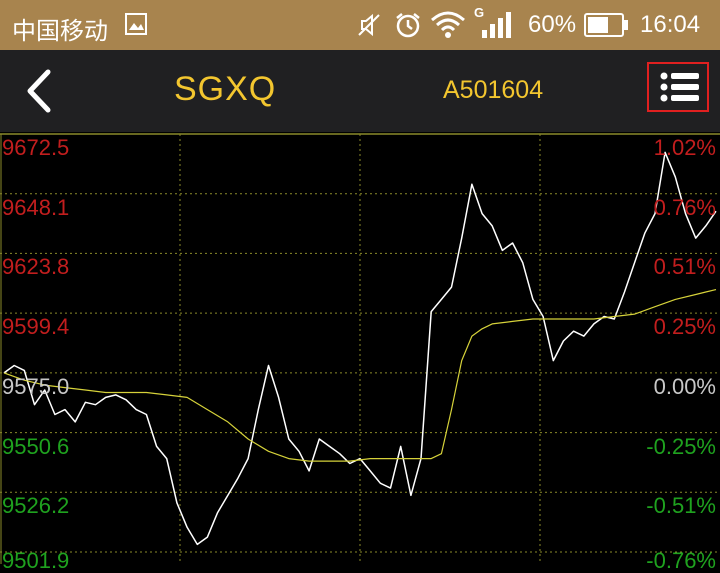 Image resolution: width=720 pixels, height=573 pixels. I want to click on alarm-icon, so click(408, 25).